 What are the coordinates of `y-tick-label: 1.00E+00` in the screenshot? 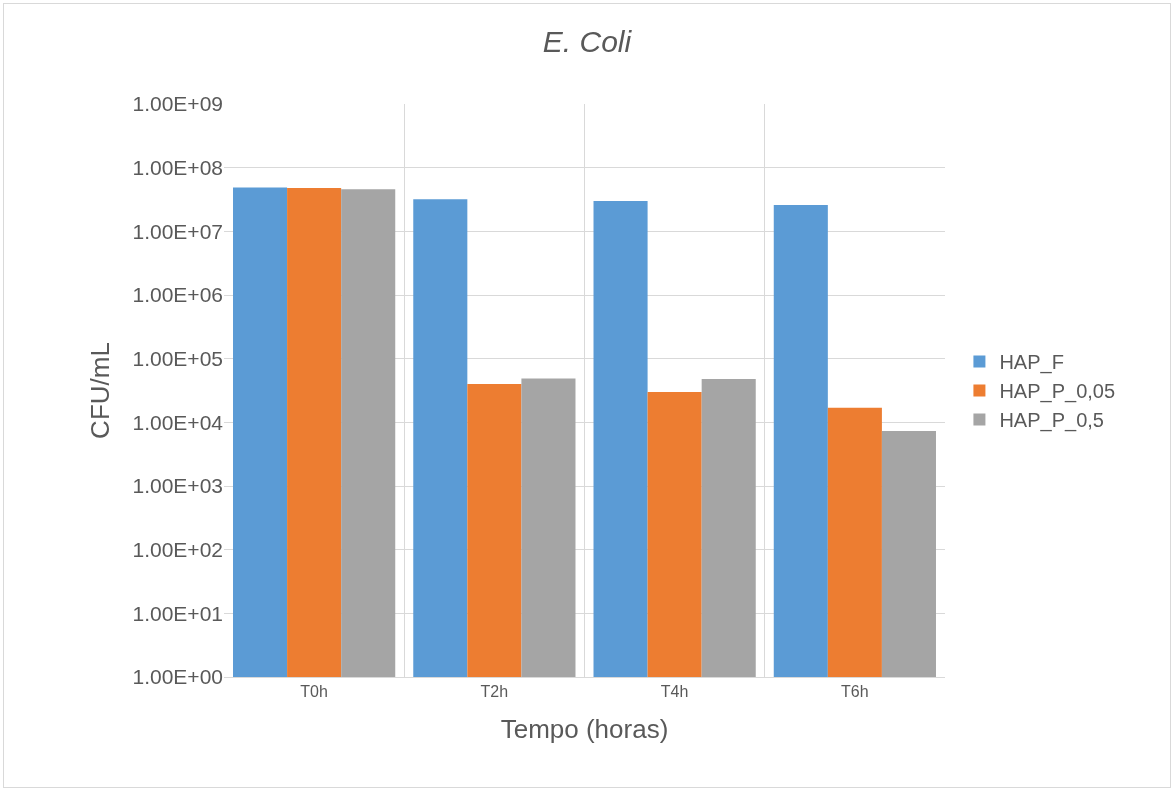 It's located at (177, 677).